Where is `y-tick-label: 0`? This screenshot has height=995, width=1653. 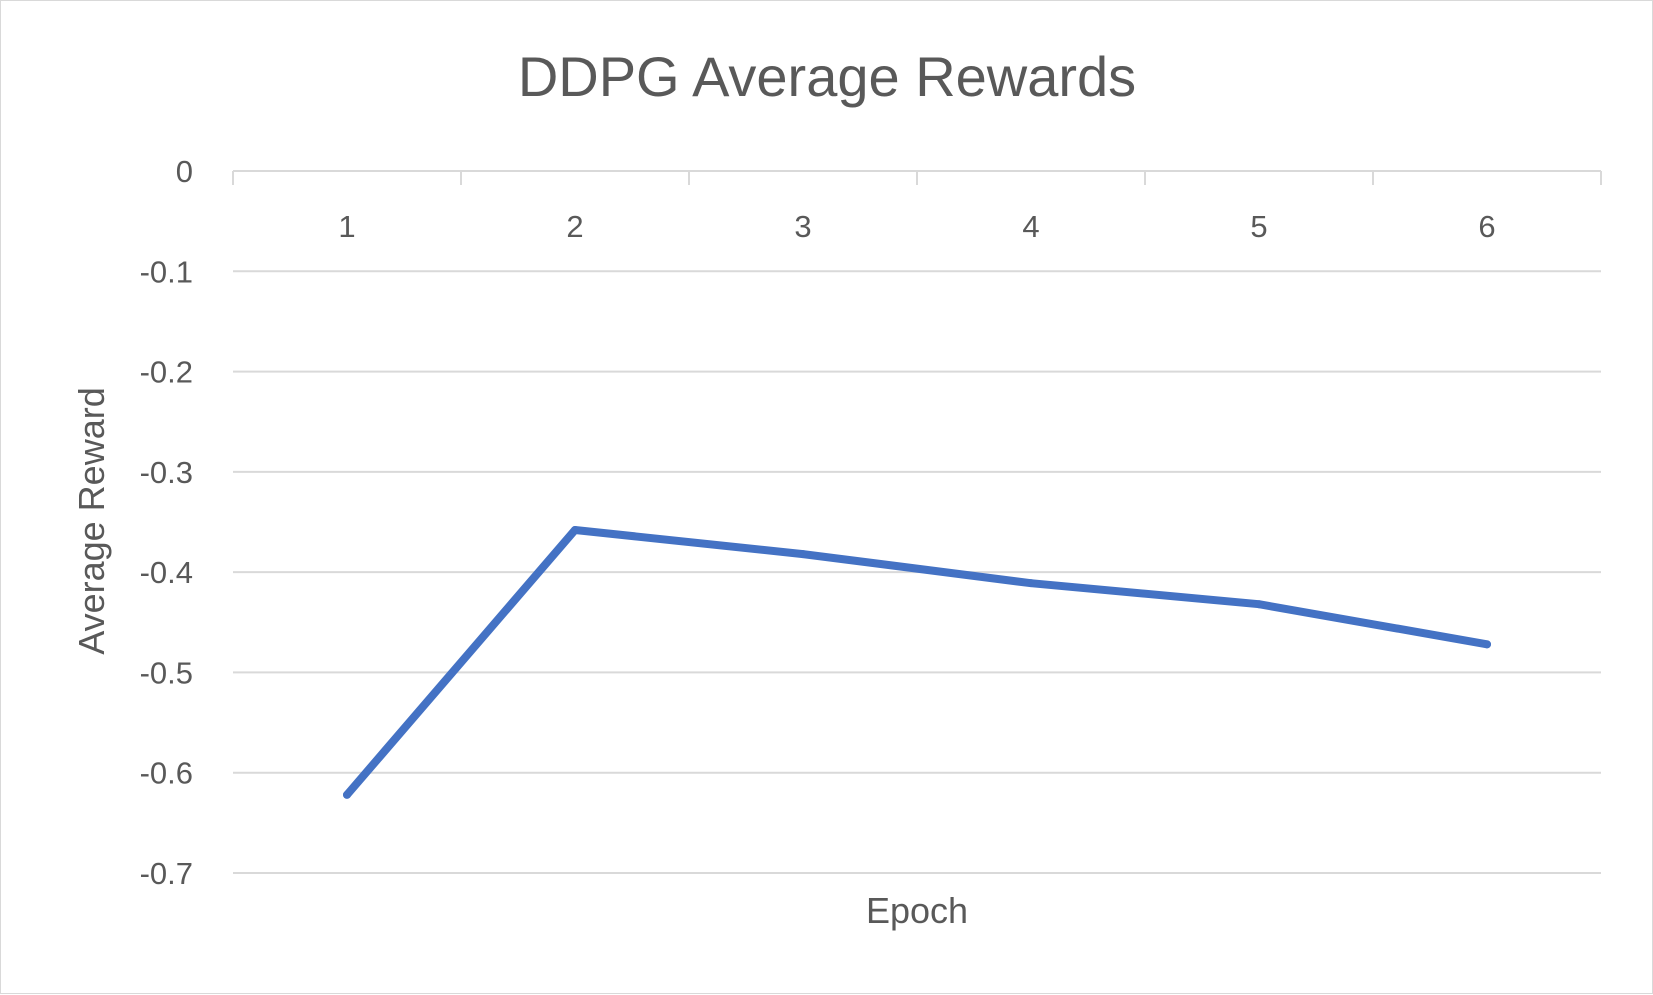
y-tick-label: 0 is located at coordinates (184, 171).